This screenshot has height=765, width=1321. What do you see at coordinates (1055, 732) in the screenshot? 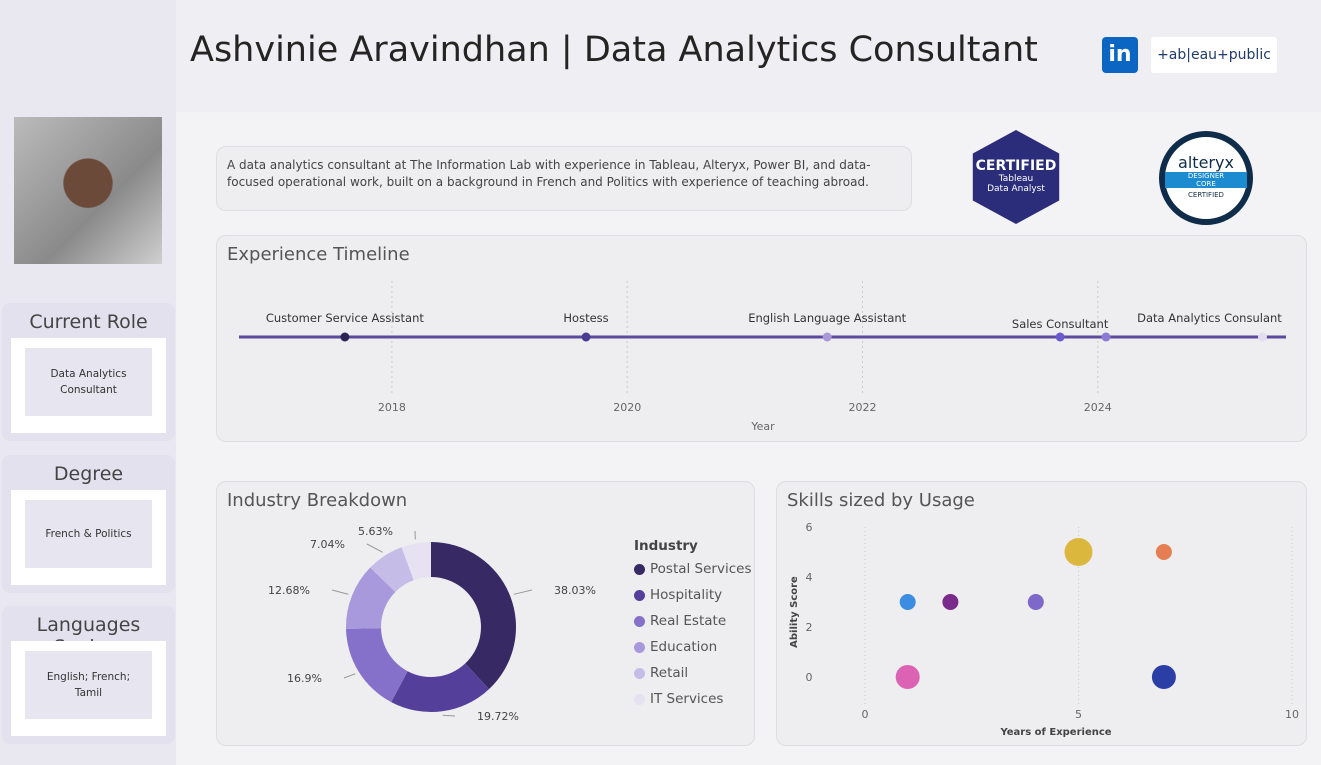
I see `x-axis-label: Years of Experience` at bounding box center [1055, 732].